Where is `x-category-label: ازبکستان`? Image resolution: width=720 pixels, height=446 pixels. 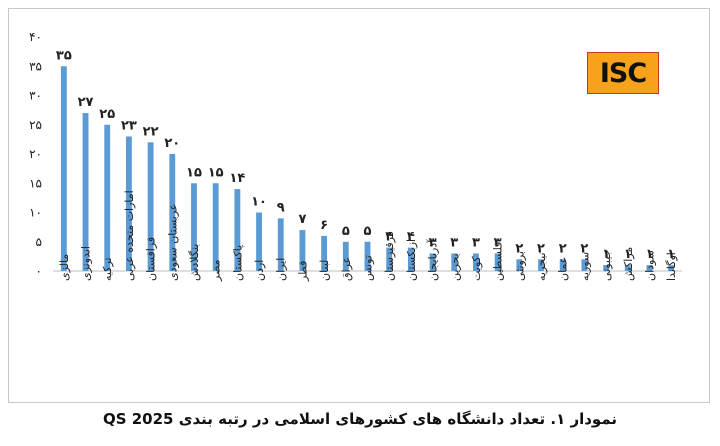
x-category-label: ازبکستان is located at coordinates (411, 260).